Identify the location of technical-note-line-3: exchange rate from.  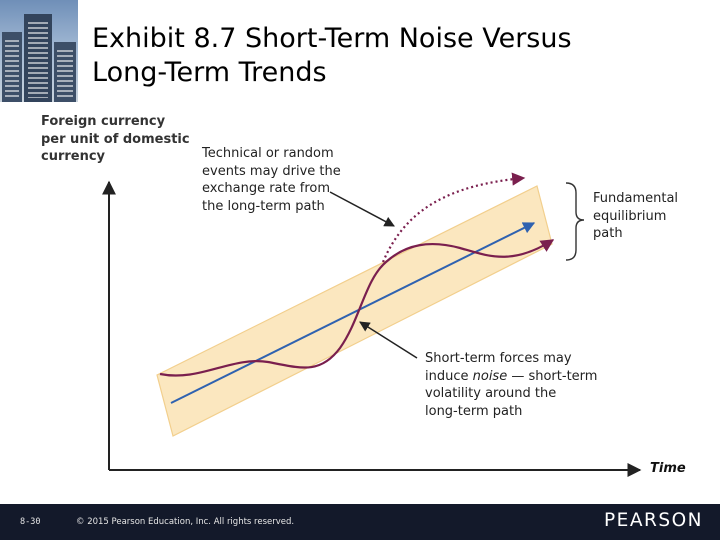
(266, 189).